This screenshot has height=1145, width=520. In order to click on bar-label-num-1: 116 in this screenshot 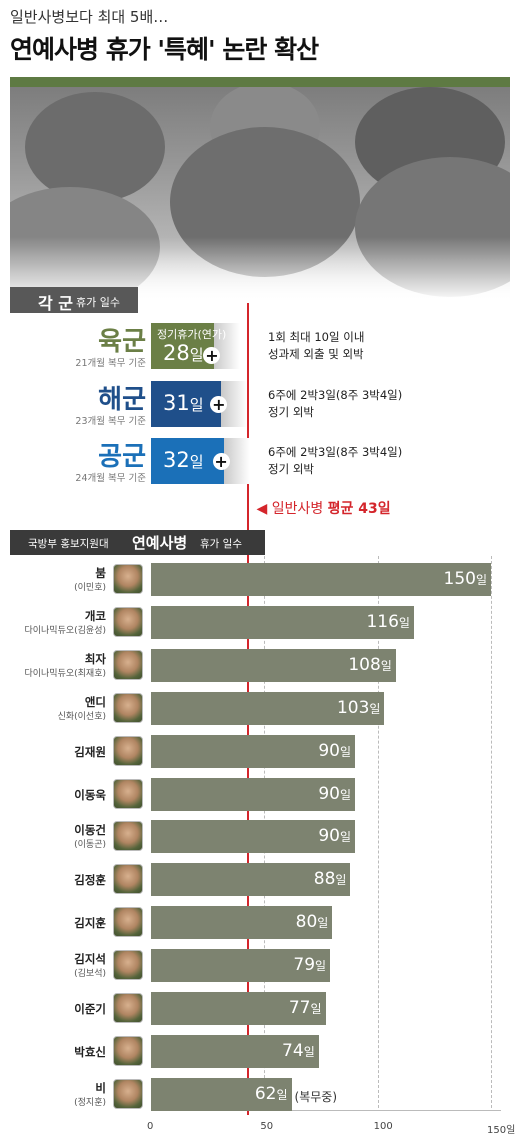, I will do `click(382, 621)`.